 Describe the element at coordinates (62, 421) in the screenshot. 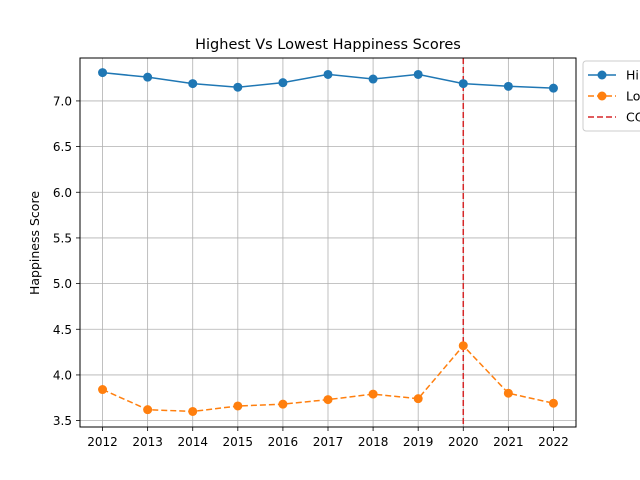

I see `y-tick-label: 3.5` at that location.